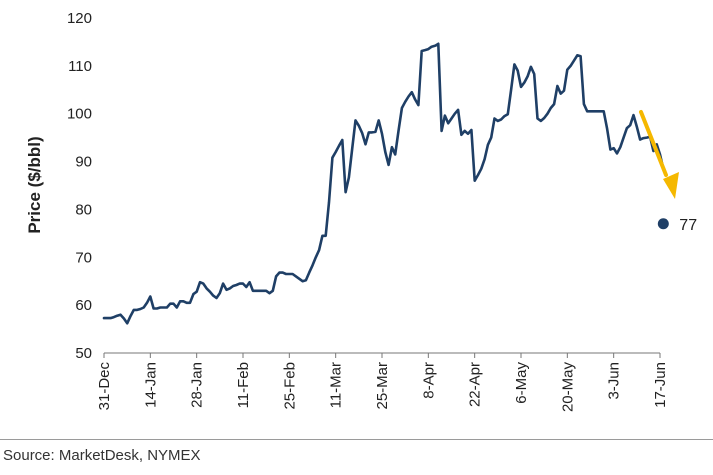  What do you see at coordinates (102, 455) in the screenshot?
I see `source-note: Source: MarketDesk, NYMEX` at bounding box center [102, 455].